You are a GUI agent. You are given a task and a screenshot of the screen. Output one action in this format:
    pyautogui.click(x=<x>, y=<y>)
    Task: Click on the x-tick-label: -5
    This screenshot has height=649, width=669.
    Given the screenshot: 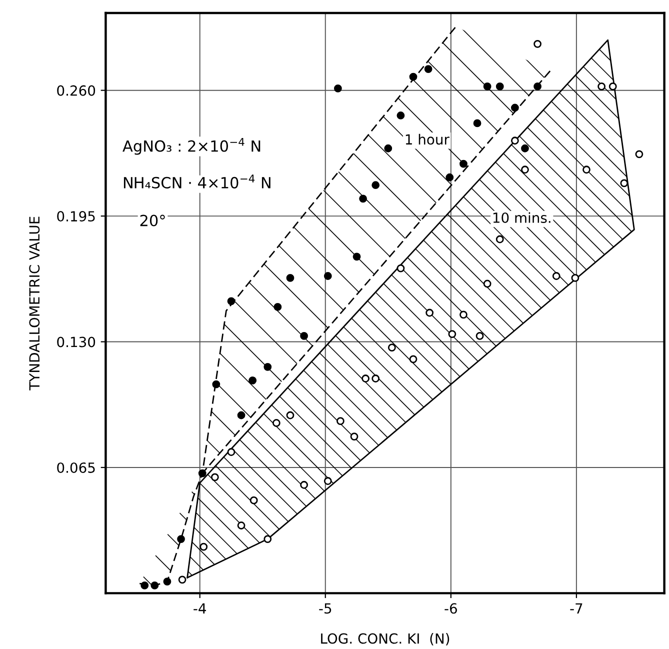 What is the action you would take?
    pyautogui.click(x=325, y=608)
    